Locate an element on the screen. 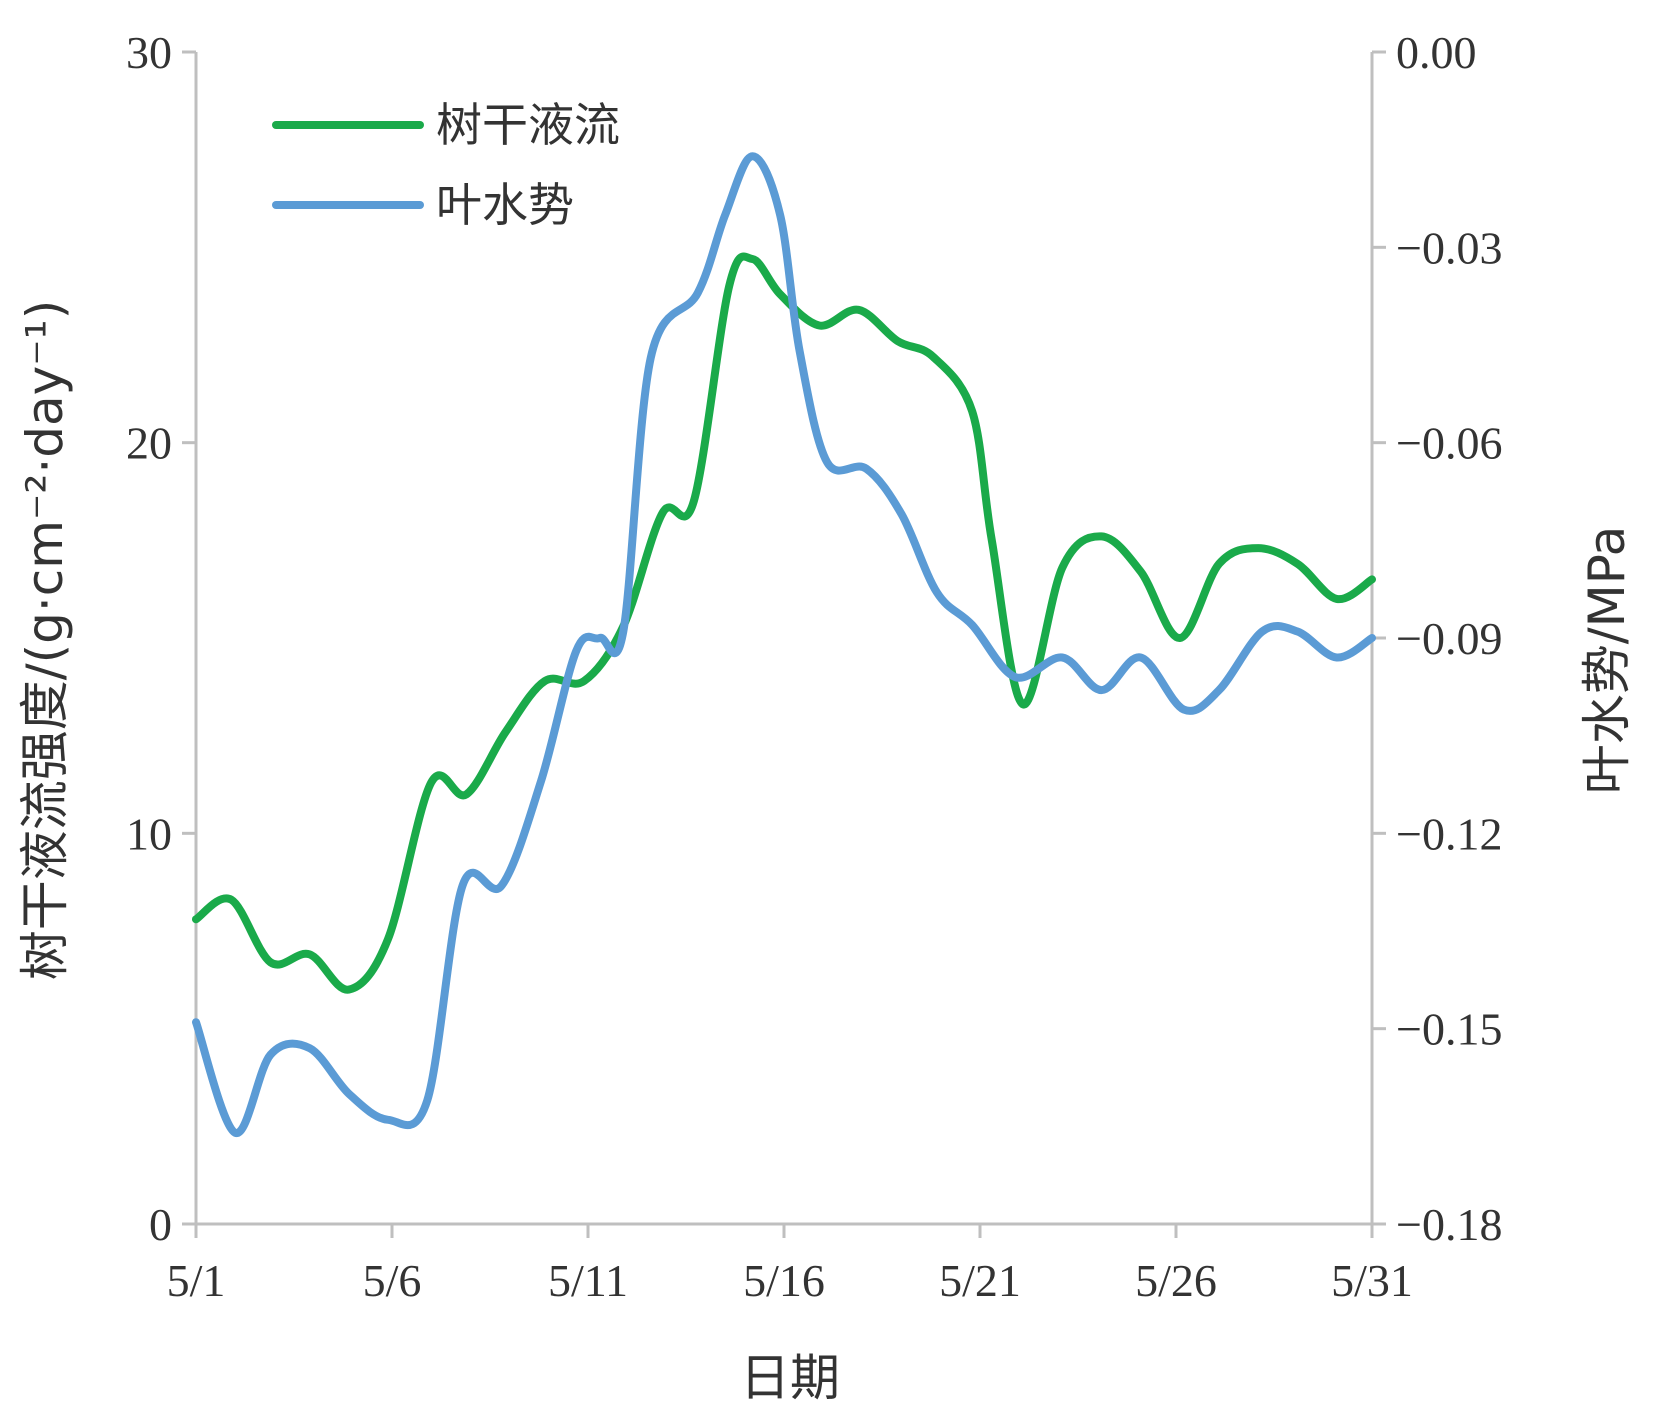 This screenshot has height=1425, width=1654. x-ticks: 5/1 5/6 5/11 5/16 5/21 5/26 5/31 is located at coordinates (790, 1265).